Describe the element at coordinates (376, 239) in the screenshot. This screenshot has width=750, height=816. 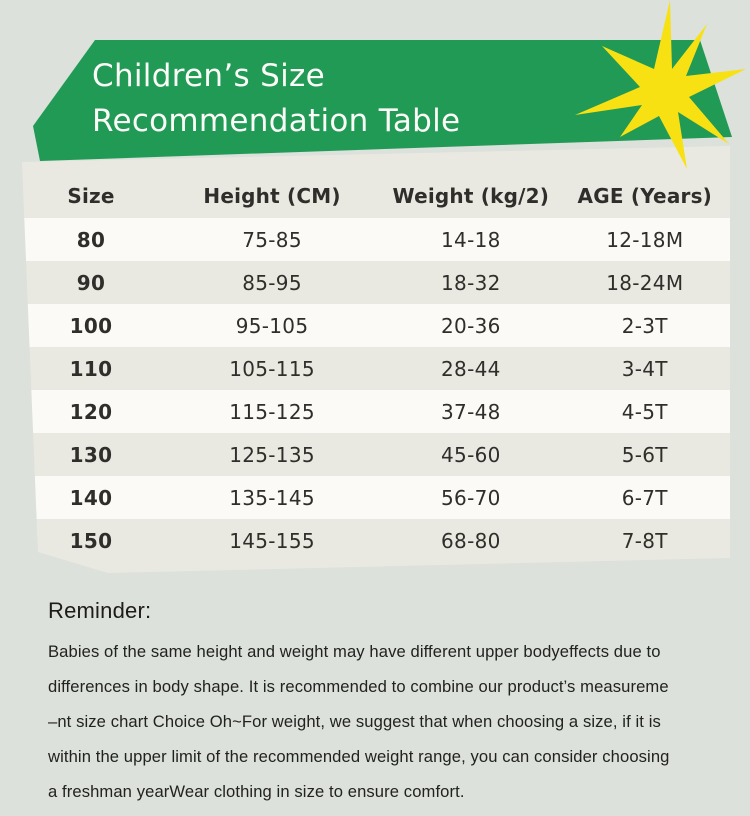
I see `table-row: 80 75-85 14-18 12-18M` at that location.